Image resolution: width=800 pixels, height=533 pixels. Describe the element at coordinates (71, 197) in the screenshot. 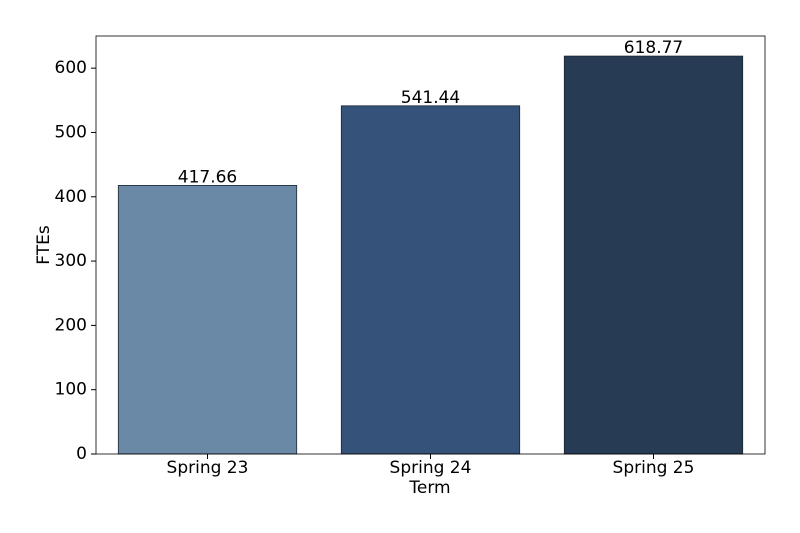

I see `y-tick-label: 400` at that location.